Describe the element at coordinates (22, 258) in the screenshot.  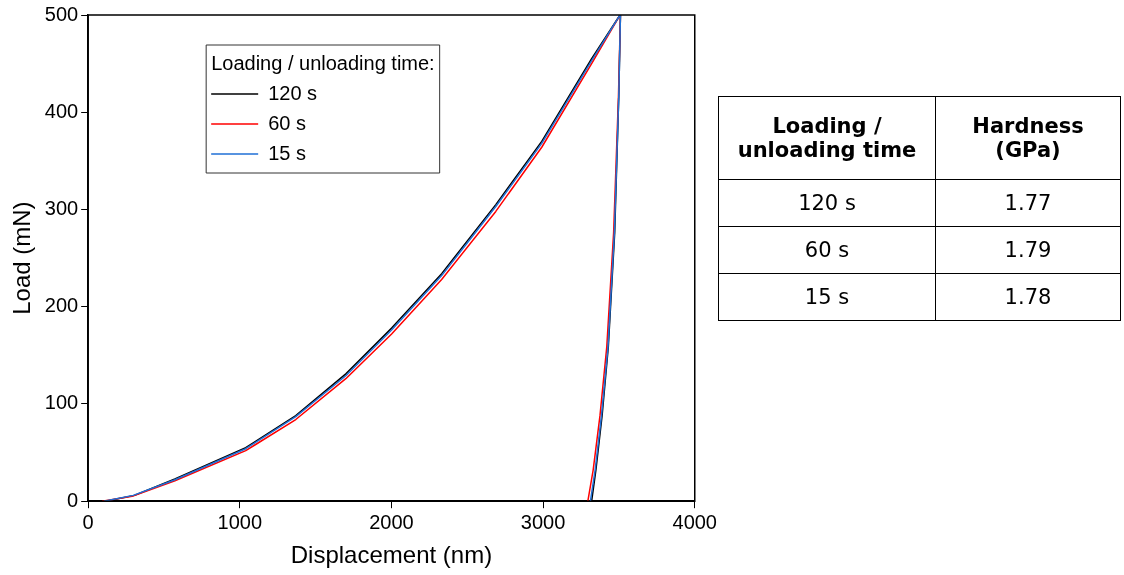
I see `y-axis-title: Load (mN)` at that location.